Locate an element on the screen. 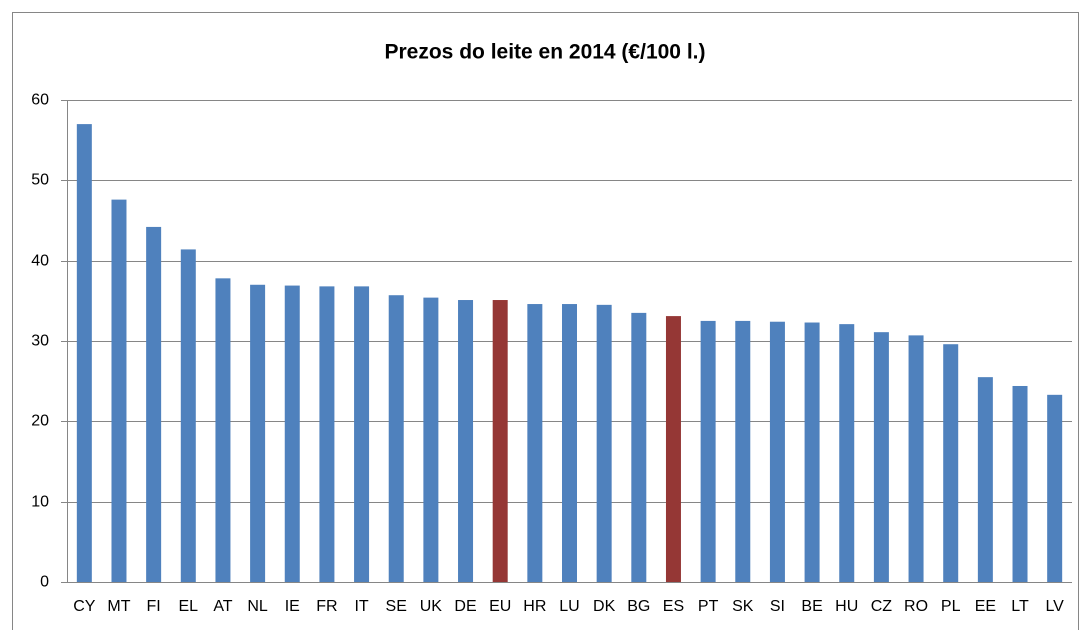  x-tick-label: FI is located at coordinates (154, 606).